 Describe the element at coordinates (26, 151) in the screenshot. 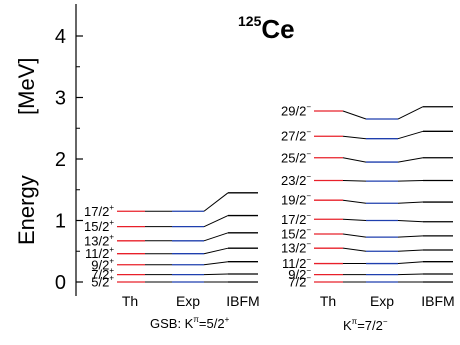

I see `y-axis-title: Energy [MeV]` at that location.